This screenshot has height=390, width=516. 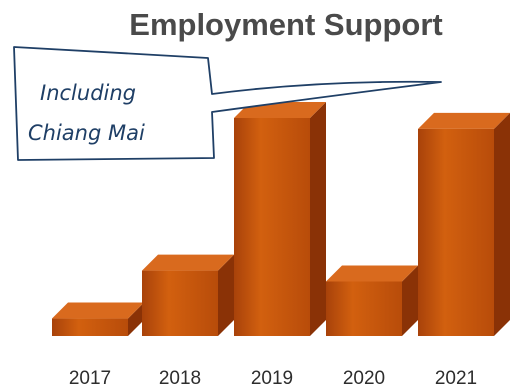 What do you see at coordinates (88, 93) in the screenshot?
I see `callout-line-1: Including` at bounding box center [88, 93].